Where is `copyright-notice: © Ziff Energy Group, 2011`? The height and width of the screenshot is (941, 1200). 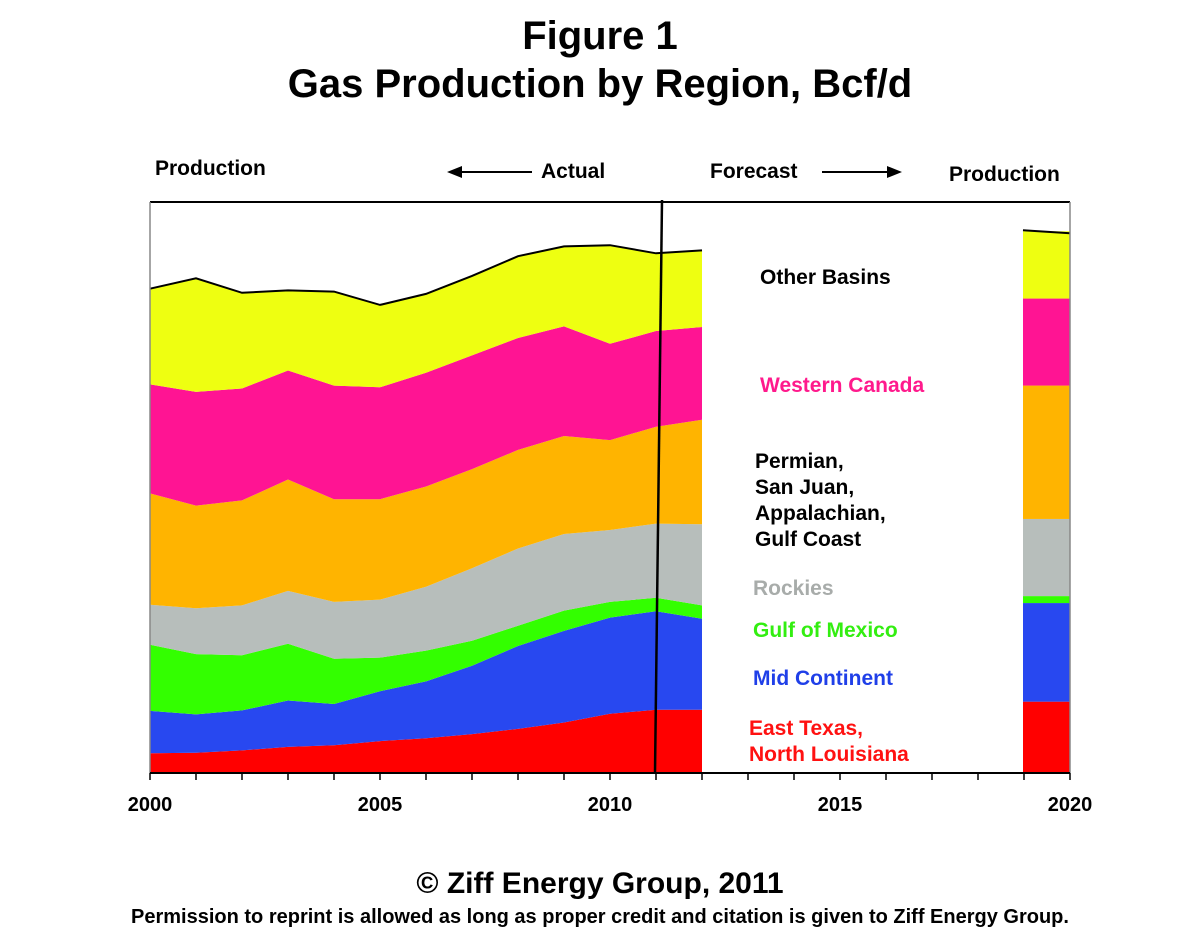 copyright-notice: © Ziff Energy Group, 2011 is located at coordinates (600, 883).